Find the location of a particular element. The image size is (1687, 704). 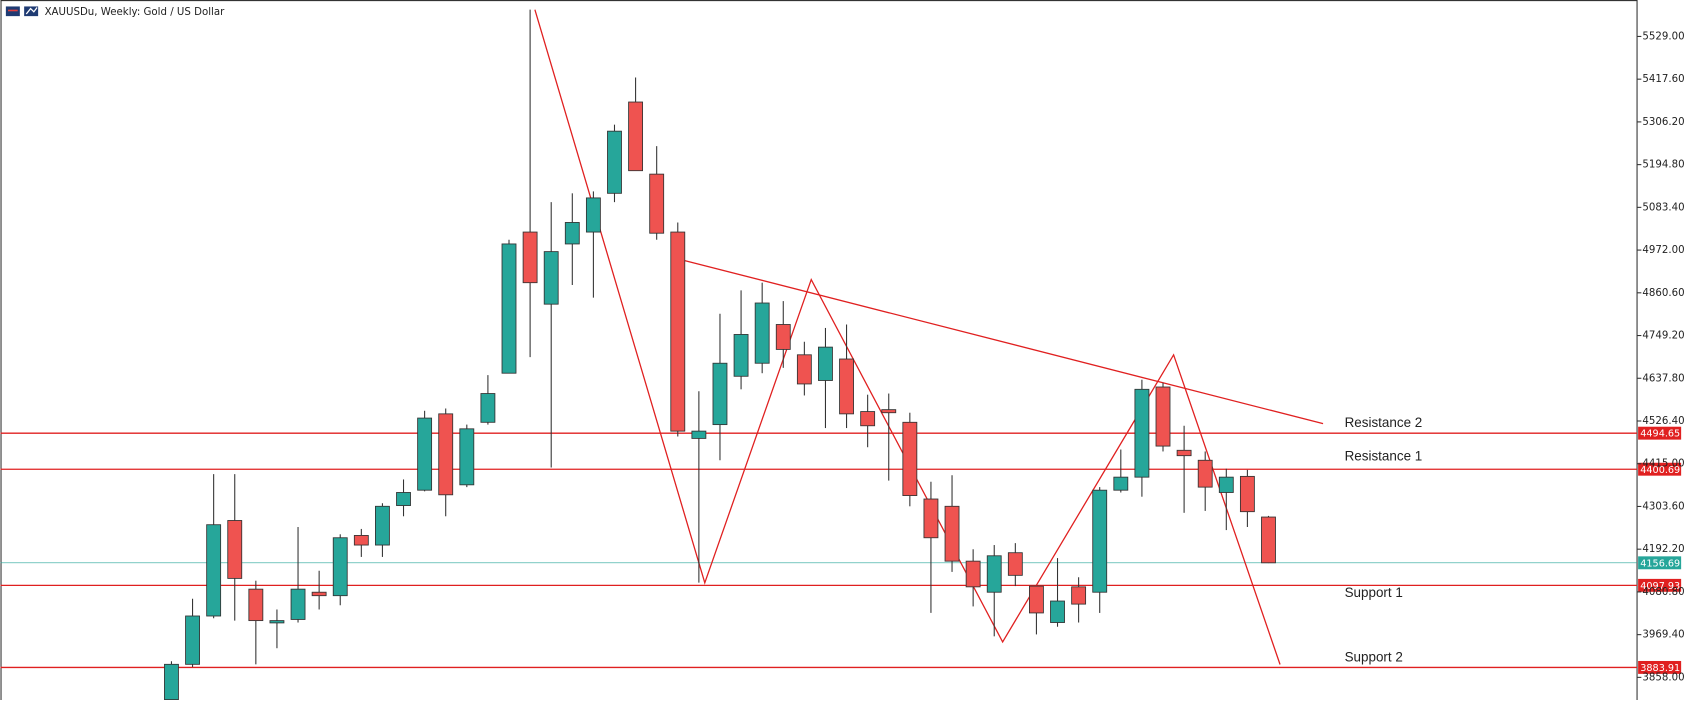

y-tick-label: 4415.00 is located at coordinates (1663, 464).